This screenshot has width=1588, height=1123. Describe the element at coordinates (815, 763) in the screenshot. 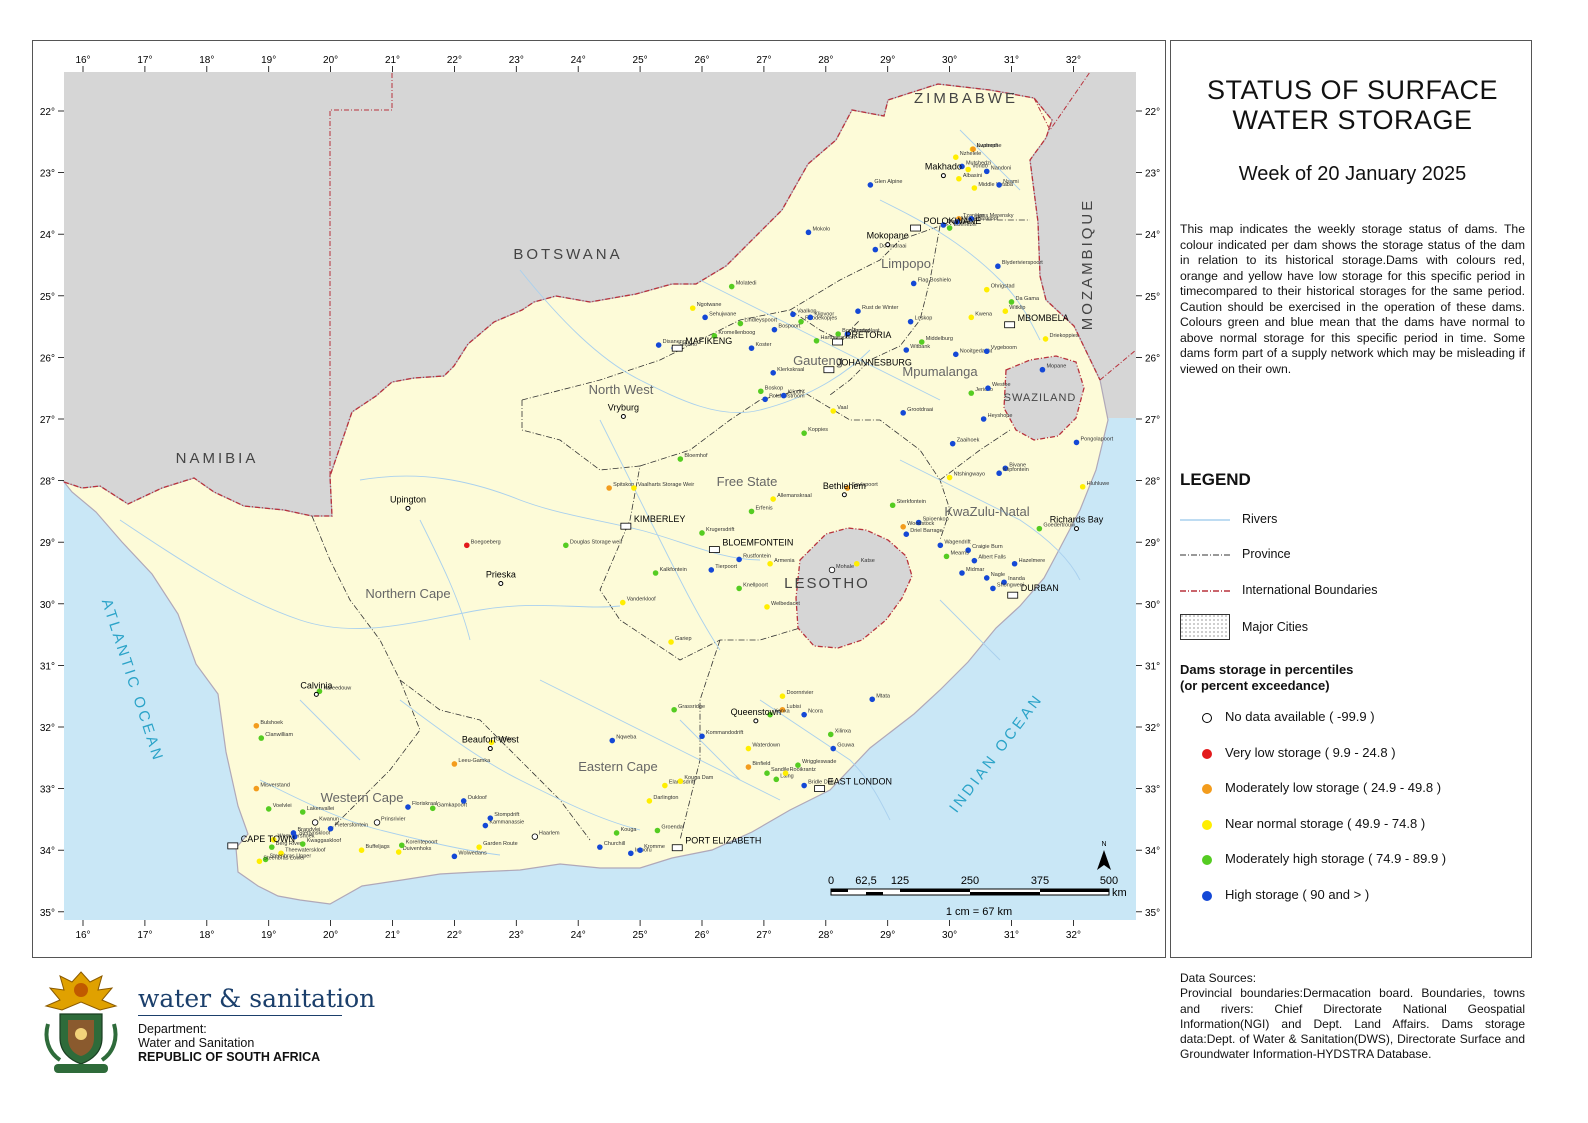

I see `dam-marker: Wriggleswade` at that location.